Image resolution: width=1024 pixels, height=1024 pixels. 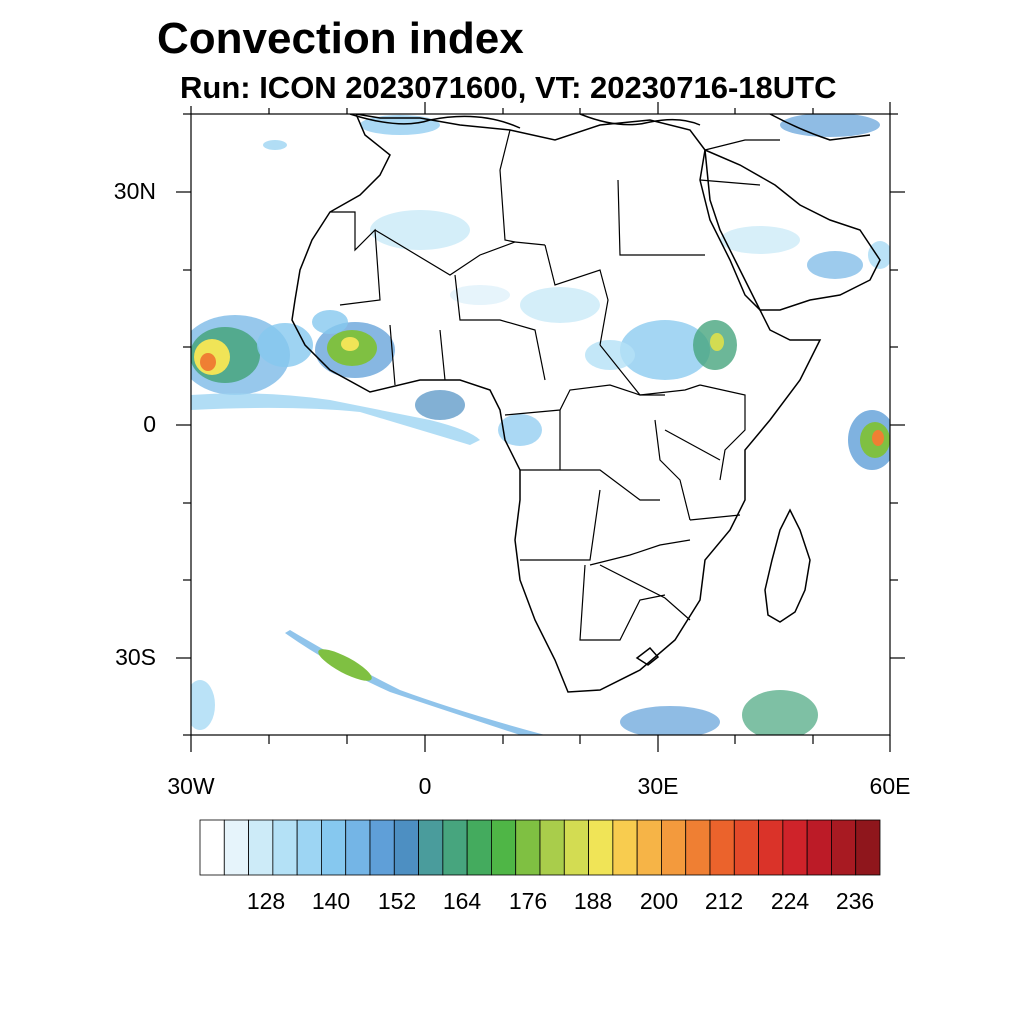 What do you see at coordinates (508, 87) in the screenshot?
I see `chart-subtitle: Run: ICON 2023071600, VT: 20230716-18UTC` at bounding box center [508, 87].